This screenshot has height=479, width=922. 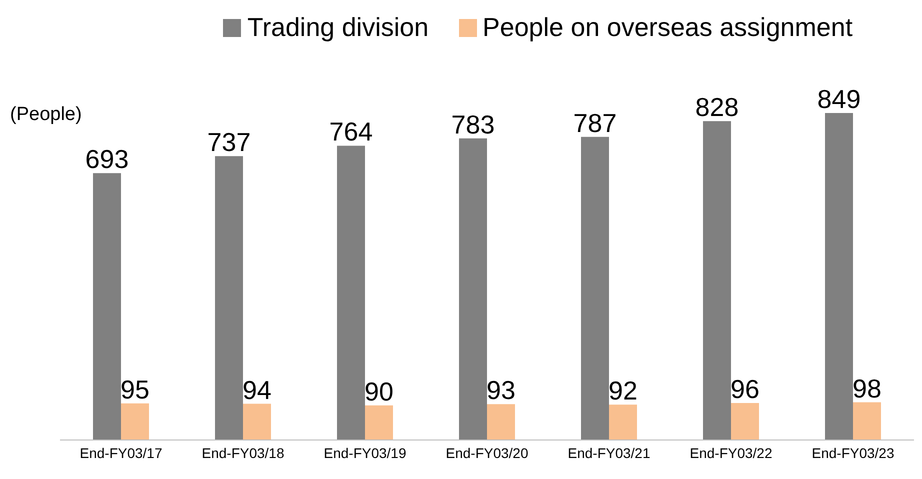 What do you see at coordinates (365, 452) in the screenshot?
I see `x-tick-label: End-FY03/19` at bounding box center [365, 452].